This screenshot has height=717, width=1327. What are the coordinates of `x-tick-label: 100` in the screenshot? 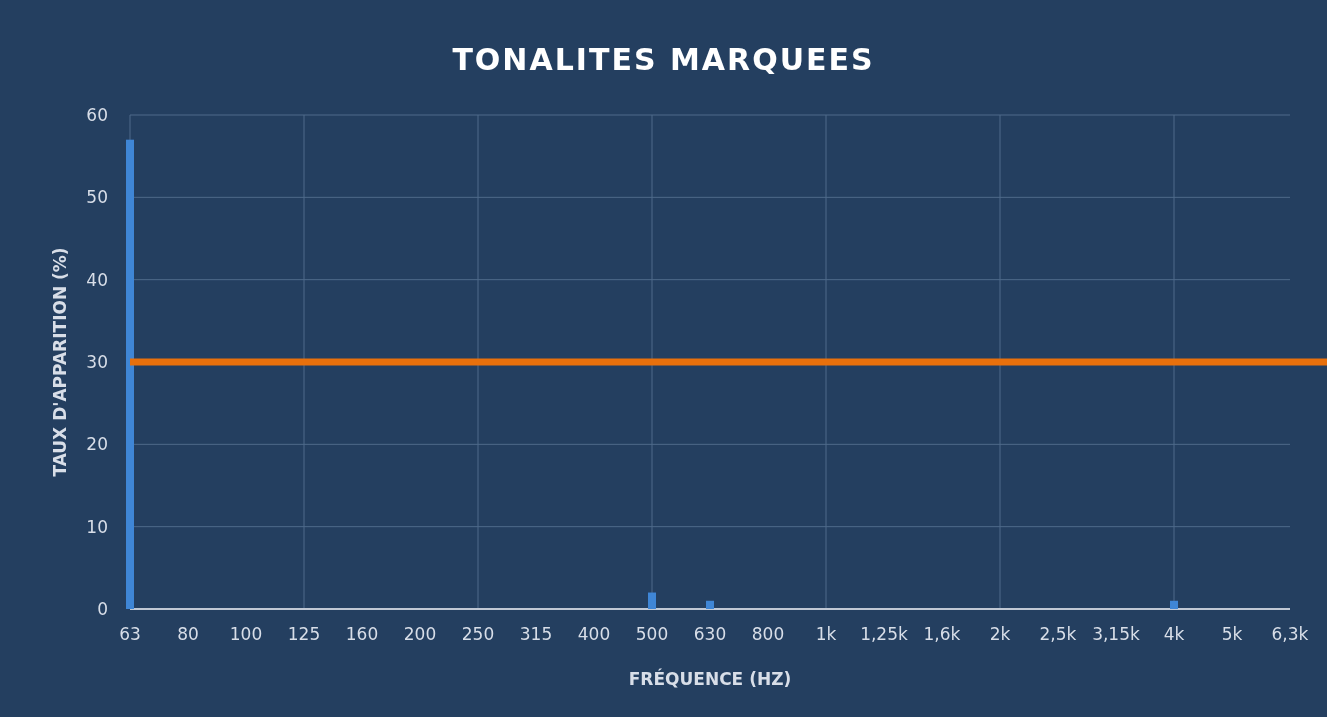 It's located at (246, 634).